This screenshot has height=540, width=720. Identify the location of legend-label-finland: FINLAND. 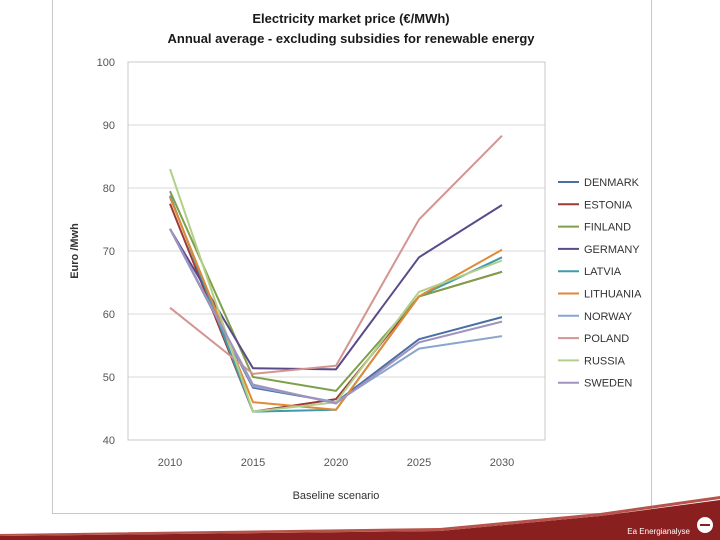
(607, 228).